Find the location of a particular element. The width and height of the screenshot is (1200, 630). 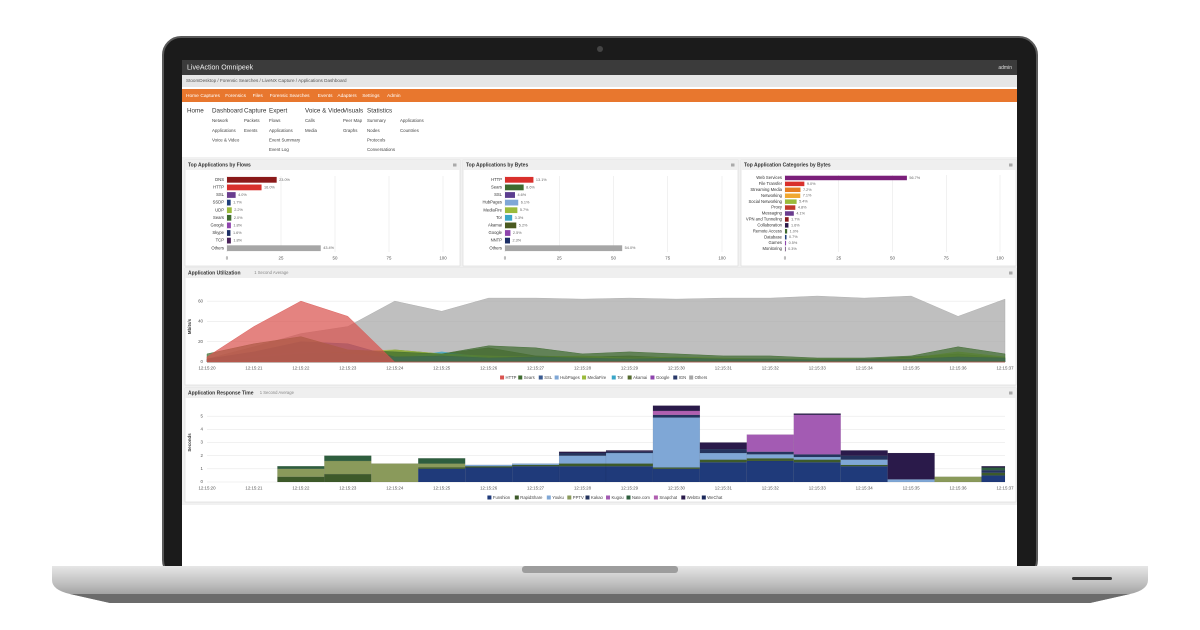

category-label: Games is located at coordinates (776, 242).